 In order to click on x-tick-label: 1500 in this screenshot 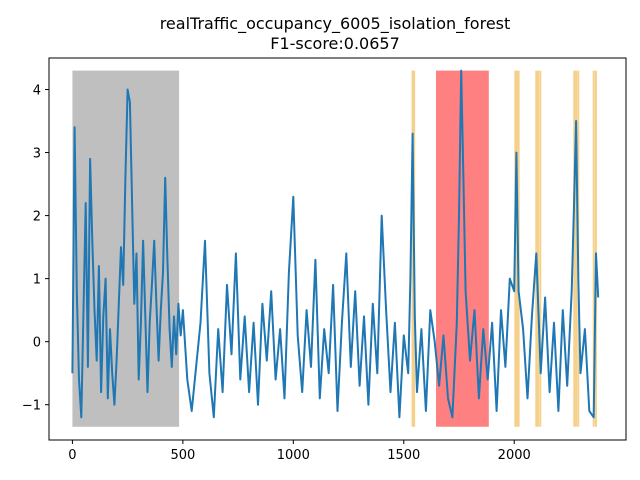, I will do `click(403, 455)`.